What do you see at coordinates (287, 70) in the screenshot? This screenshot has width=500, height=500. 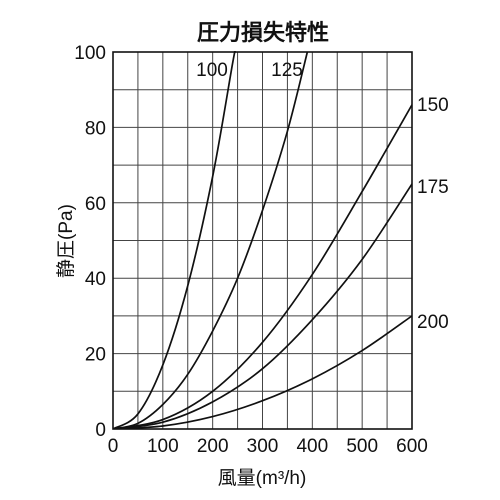 I see `series-label-125: 125` at bounding box center [287, 70].